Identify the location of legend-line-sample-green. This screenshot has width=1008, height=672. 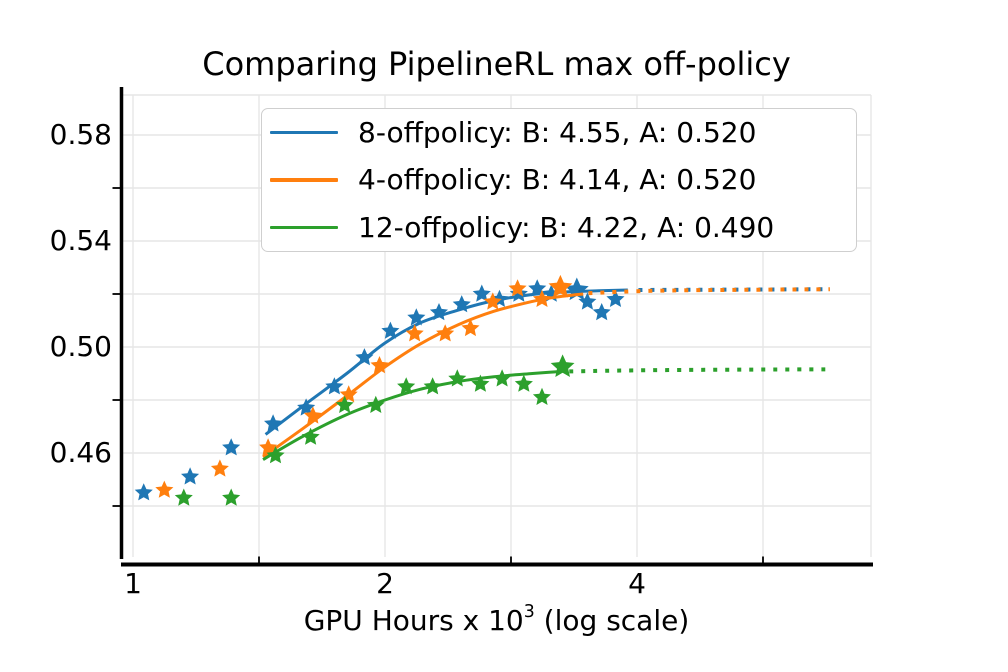
(304, 227).